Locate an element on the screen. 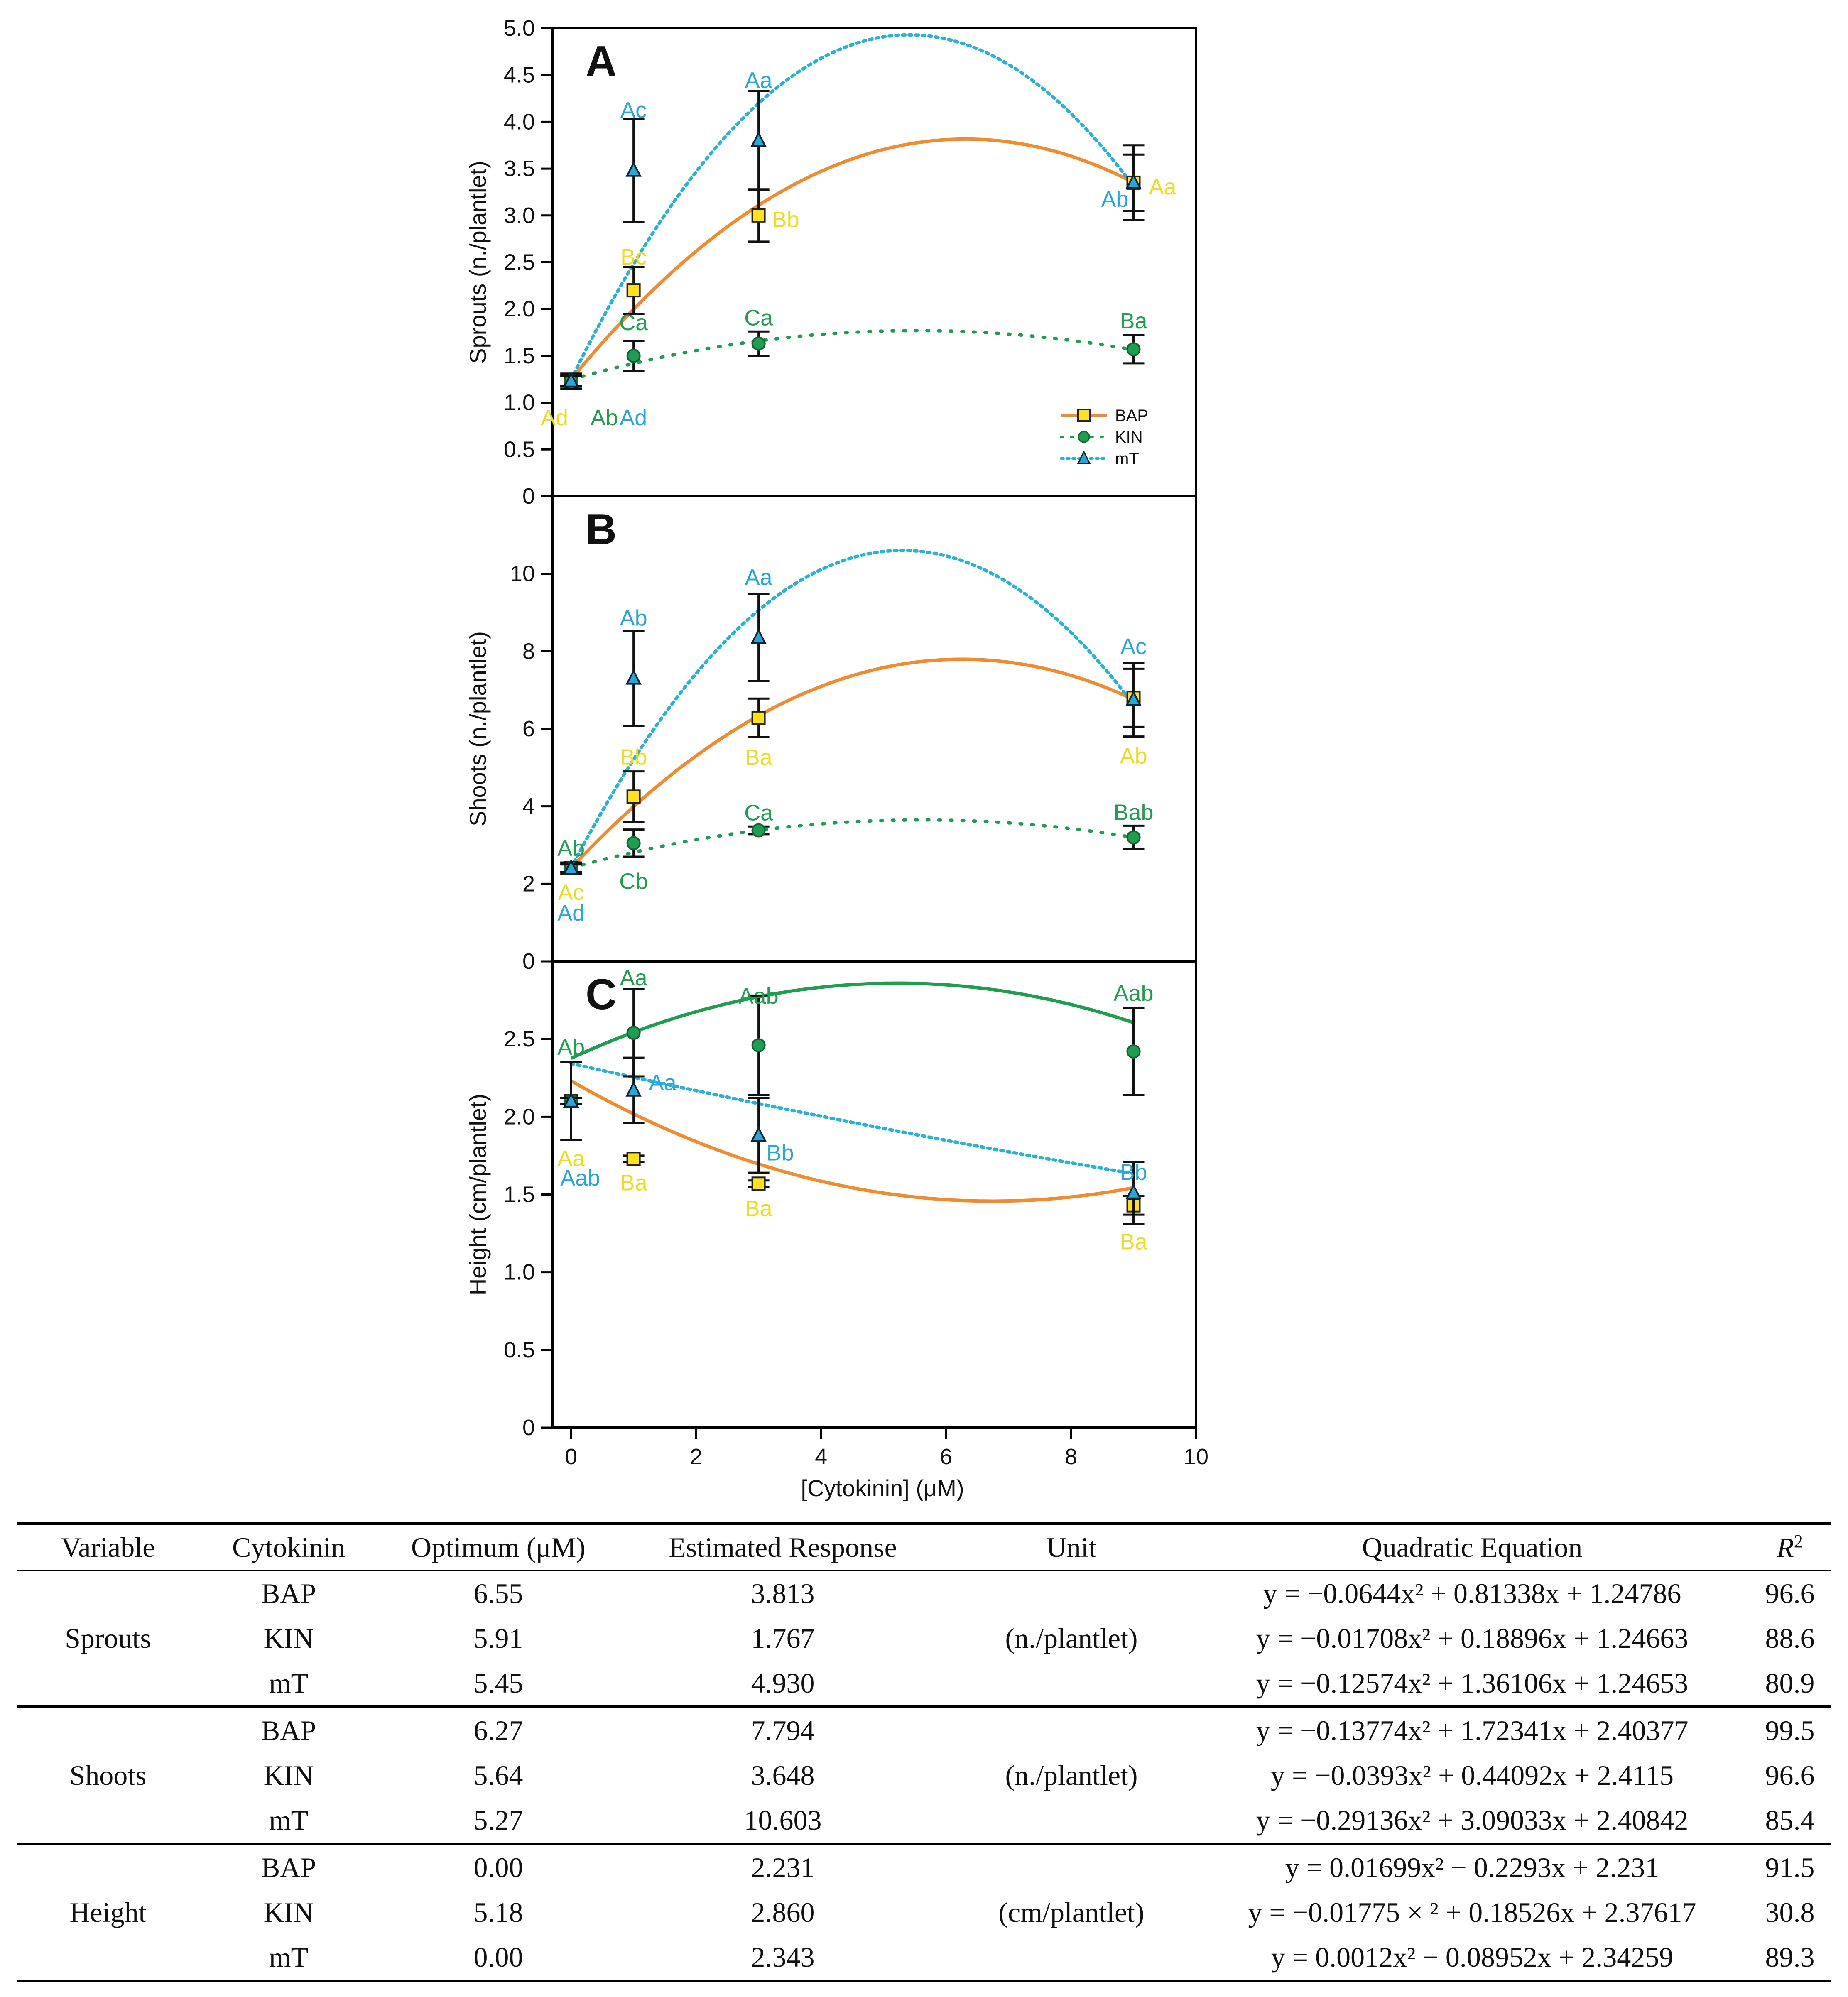 This screenshot has width=1848, height=1997. panel-letter: B is located at coordinates (601, 530).